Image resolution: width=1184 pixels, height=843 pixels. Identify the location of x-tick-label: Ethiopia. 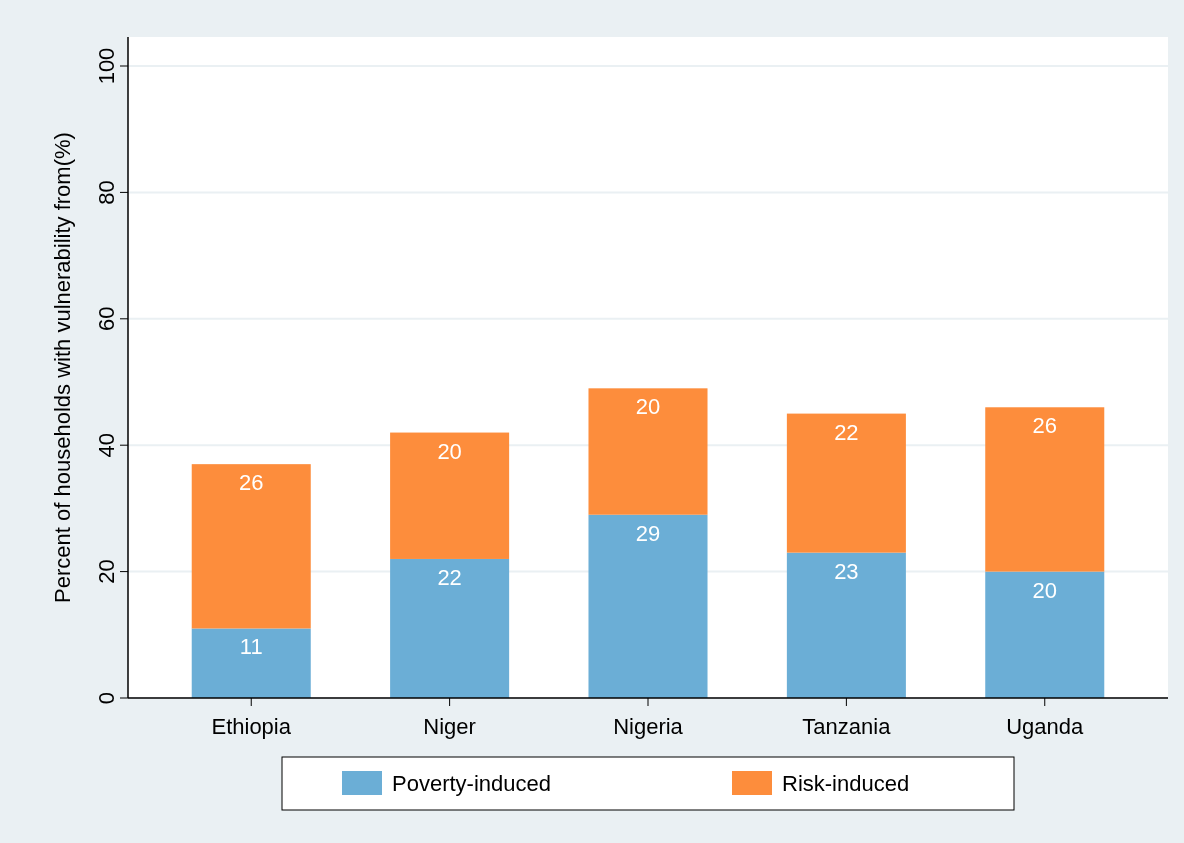
(251, 726).